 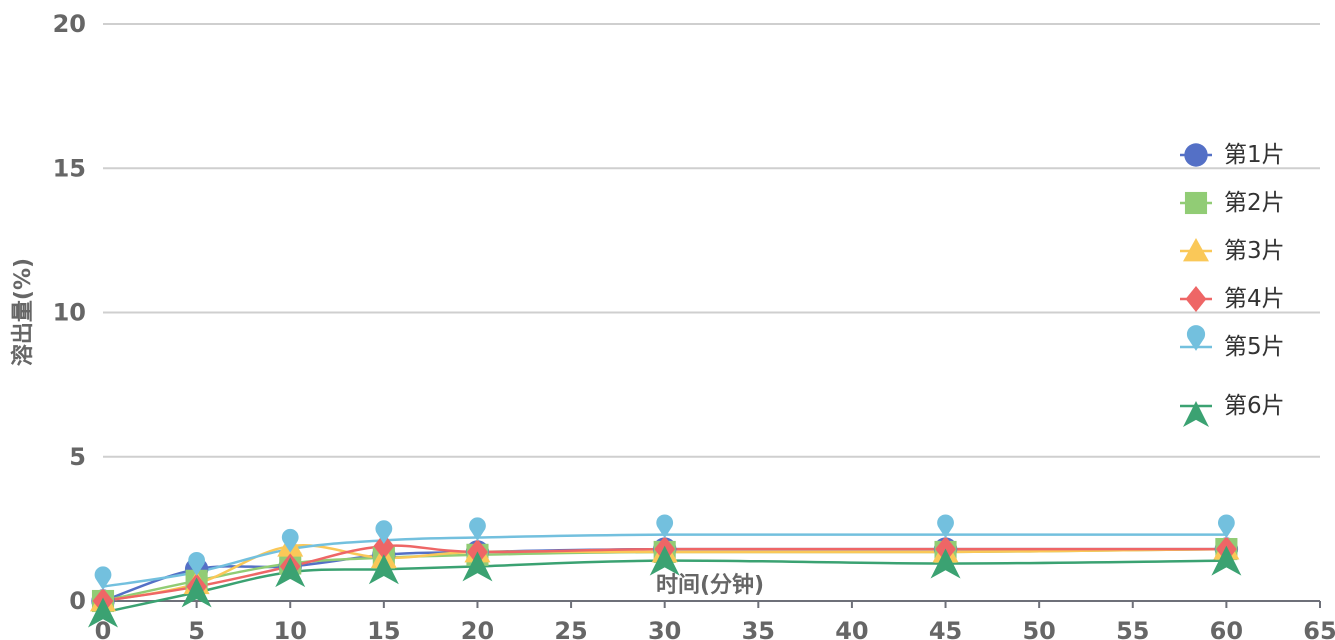 What do you see at coordinates (477, 628) in the screenshot?
I see `x-tick-label: 20` at bounding box center [477, 628].